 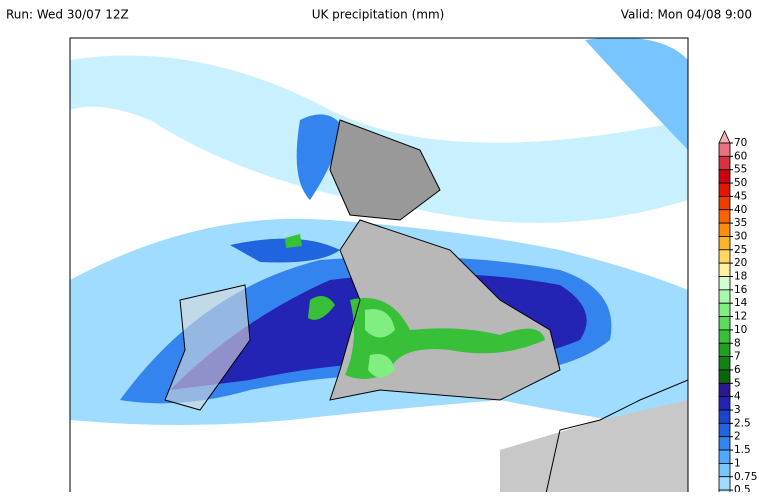 What do you see at coordinates (741, 303) in the screenshot?
I see `legend-label: 14` at bounding box center [741, 303].